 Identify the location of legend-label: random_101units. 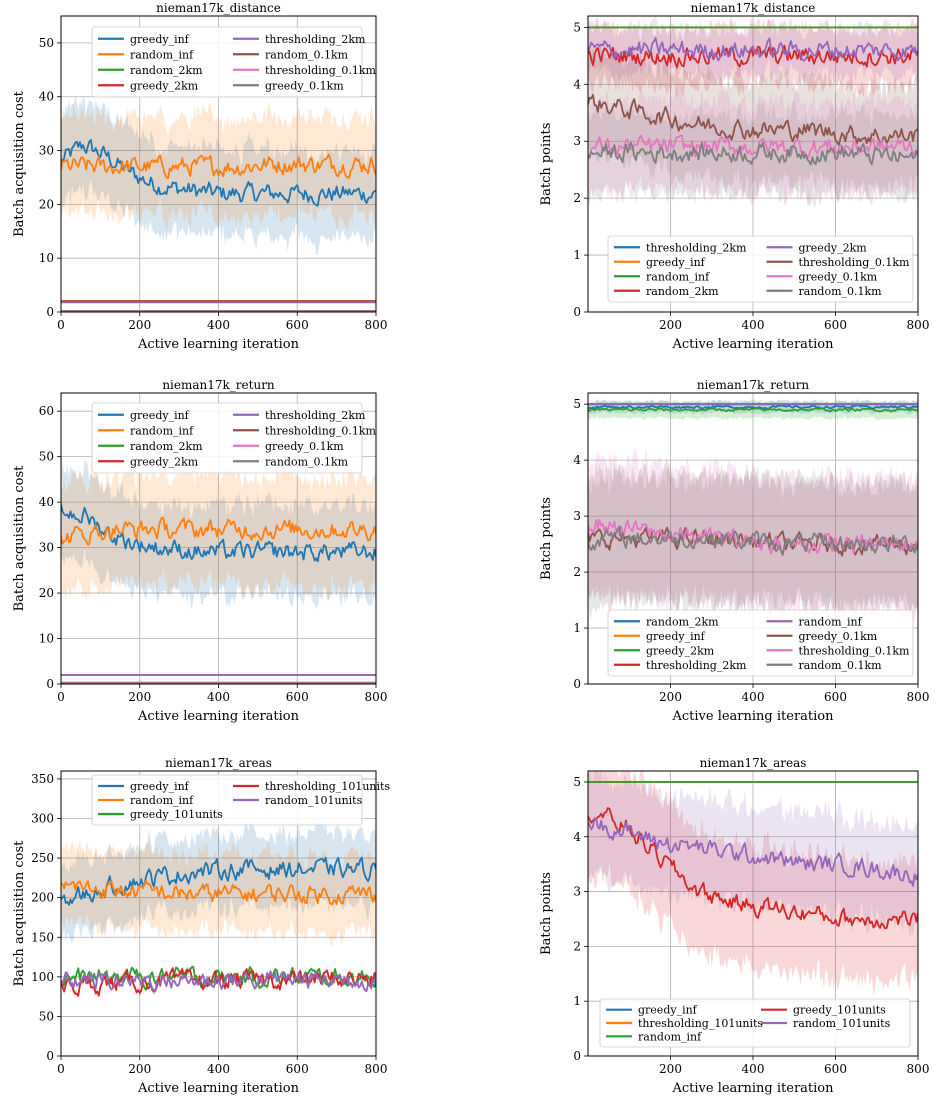
(842, 1023).